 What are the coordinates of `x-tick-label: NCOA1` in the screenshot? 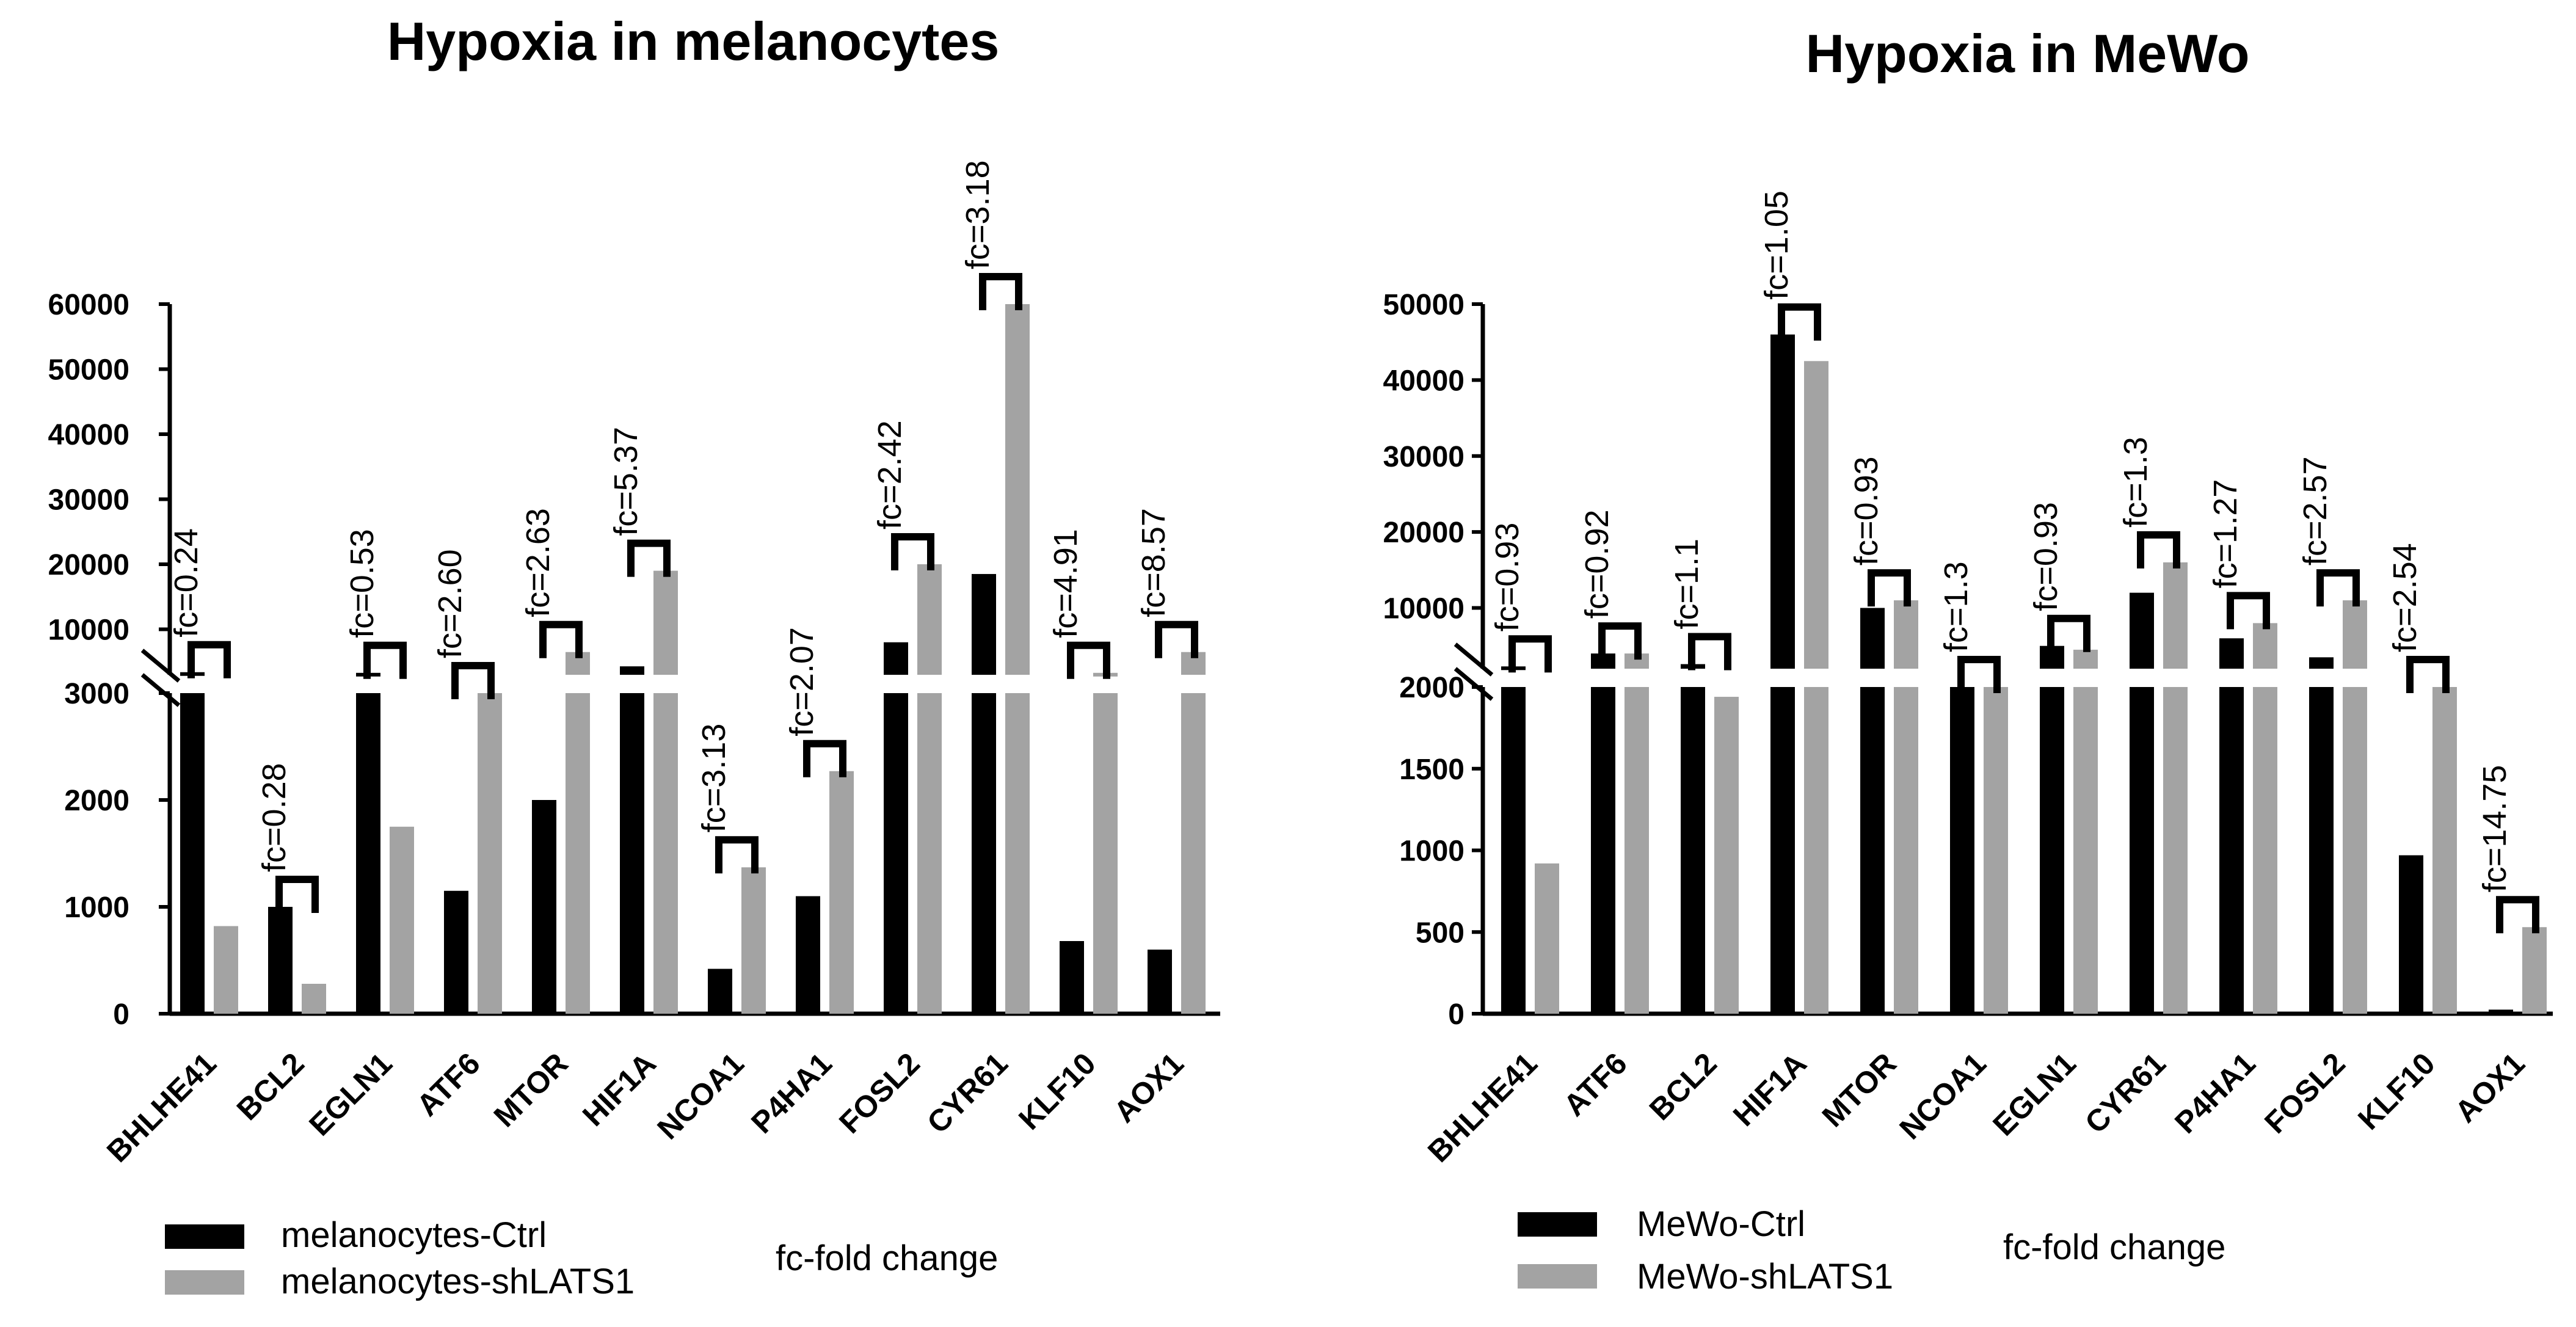 It's located at (700, 1096).